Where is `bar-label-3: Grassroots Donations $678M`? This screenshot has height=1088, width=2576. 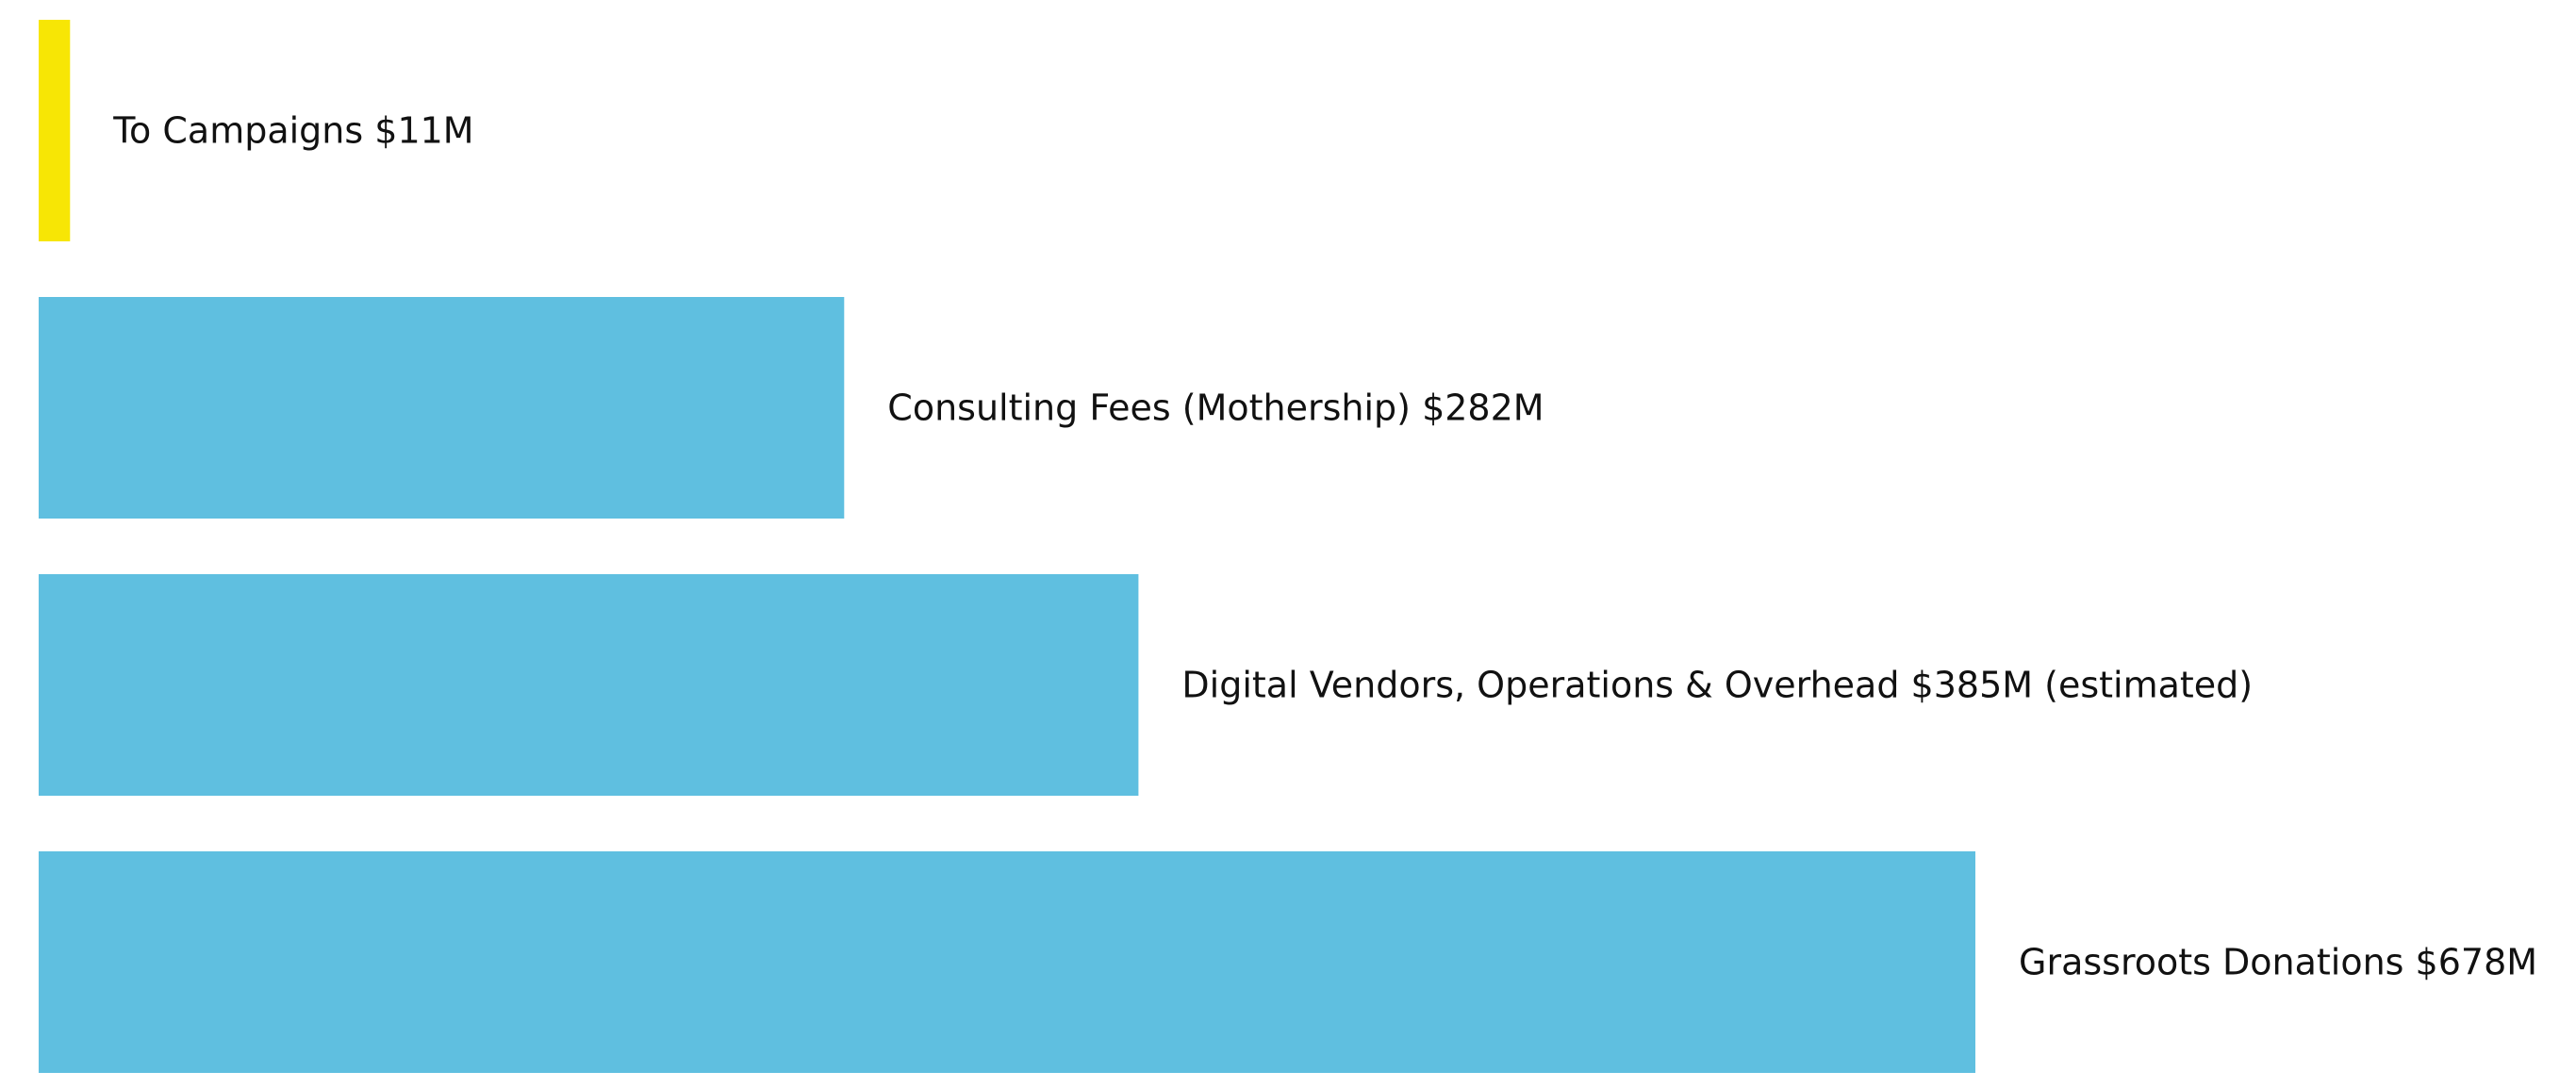
bar-label-3: Grassroots Donations $678M is located at coordinates (2278, 962).